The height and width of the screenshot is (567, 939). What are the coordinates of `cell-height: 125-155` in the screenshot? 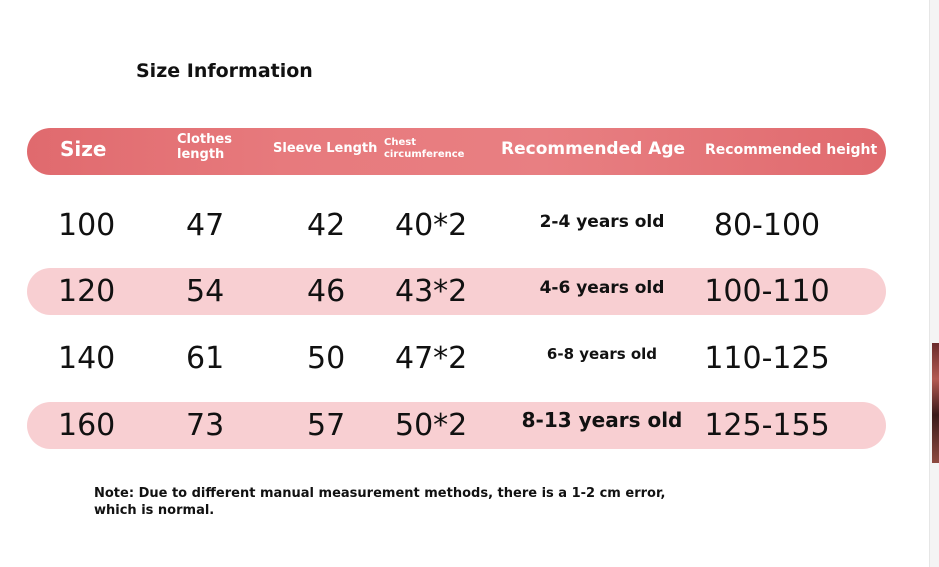 It's located at (767, 425).